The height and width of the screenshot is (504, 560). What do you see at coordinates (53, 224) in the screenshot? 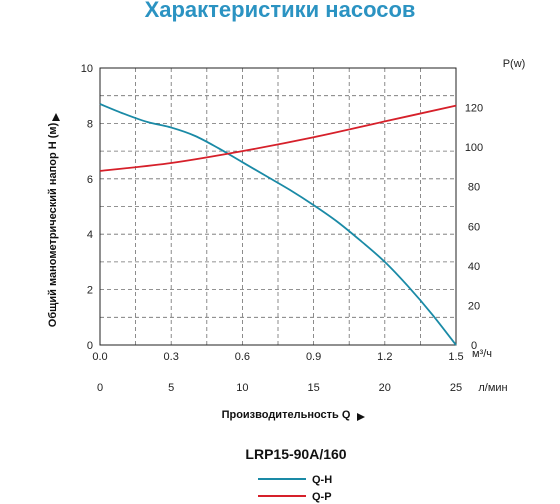
I see `y-axis-title: Общий манометрический напор H (м)` at bounding box center [53, 224].